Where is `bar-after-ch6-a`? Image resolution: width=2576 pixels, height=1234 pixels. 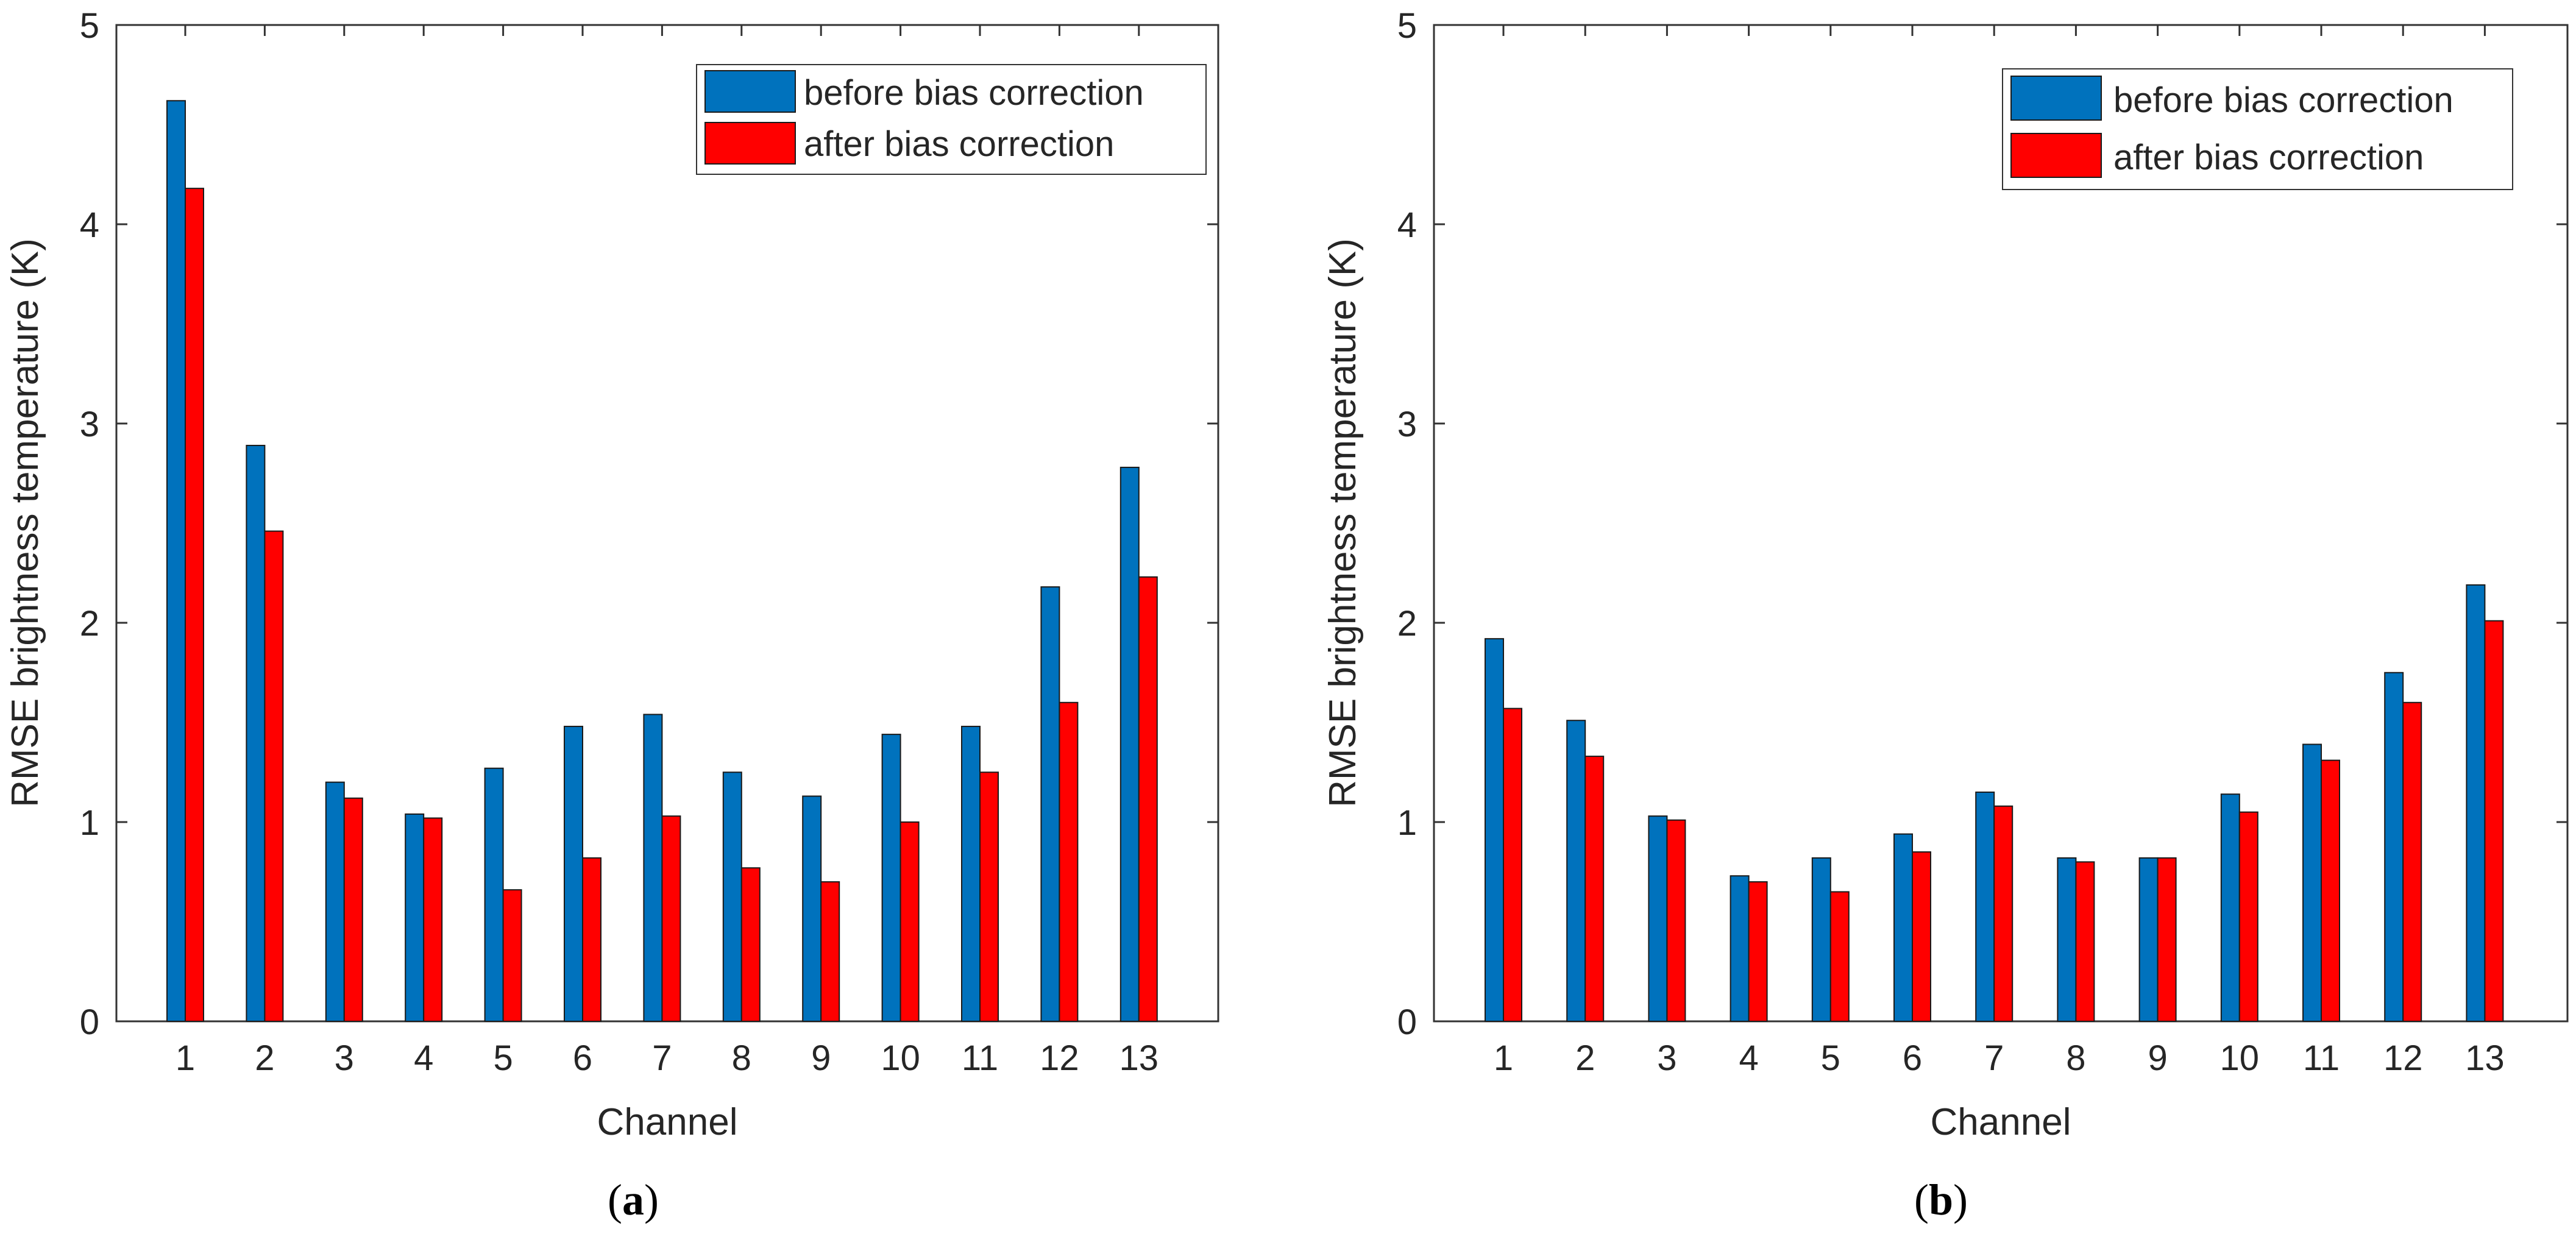 bar-after-ch6-a is located at coordinates (592, 940).